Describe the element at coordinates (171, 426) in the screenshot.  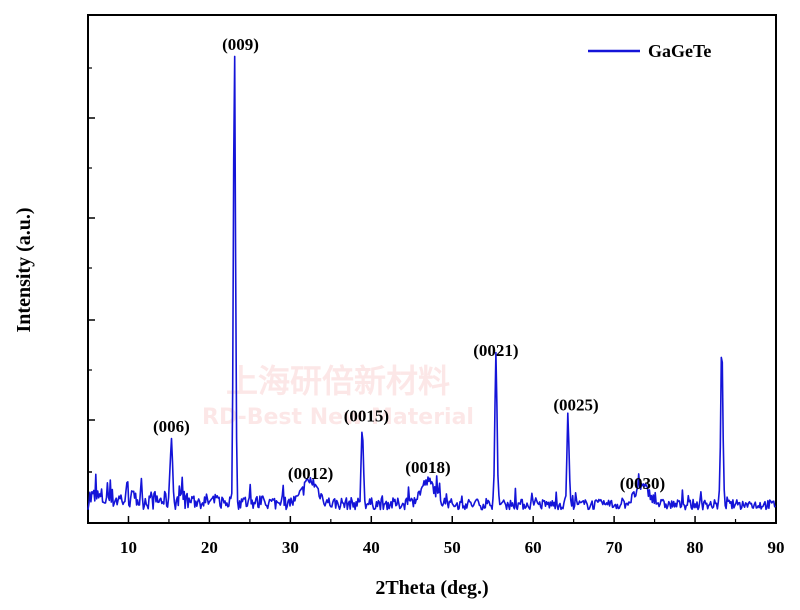
I see `peak-label: (006)` at that location.